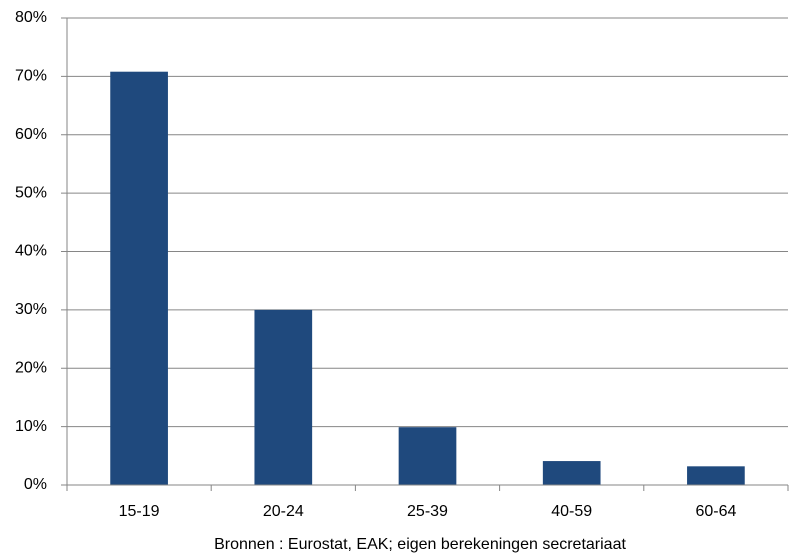  Describe the element at coordinates (283, 511) in the screenshot. I see `x-tick-label: 20-24` at that location.